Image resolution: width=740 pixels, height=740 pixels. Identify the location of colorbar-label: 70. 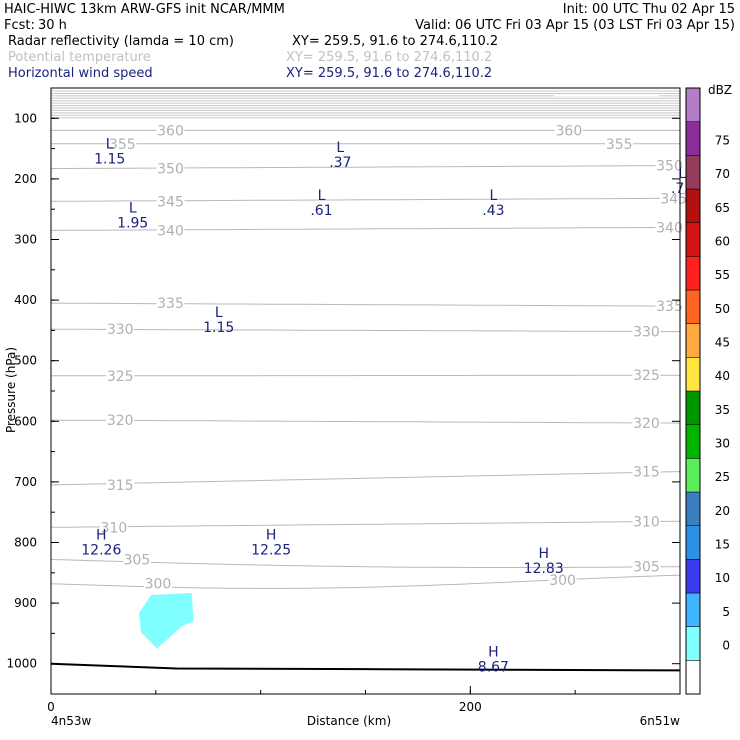
(722, 174).